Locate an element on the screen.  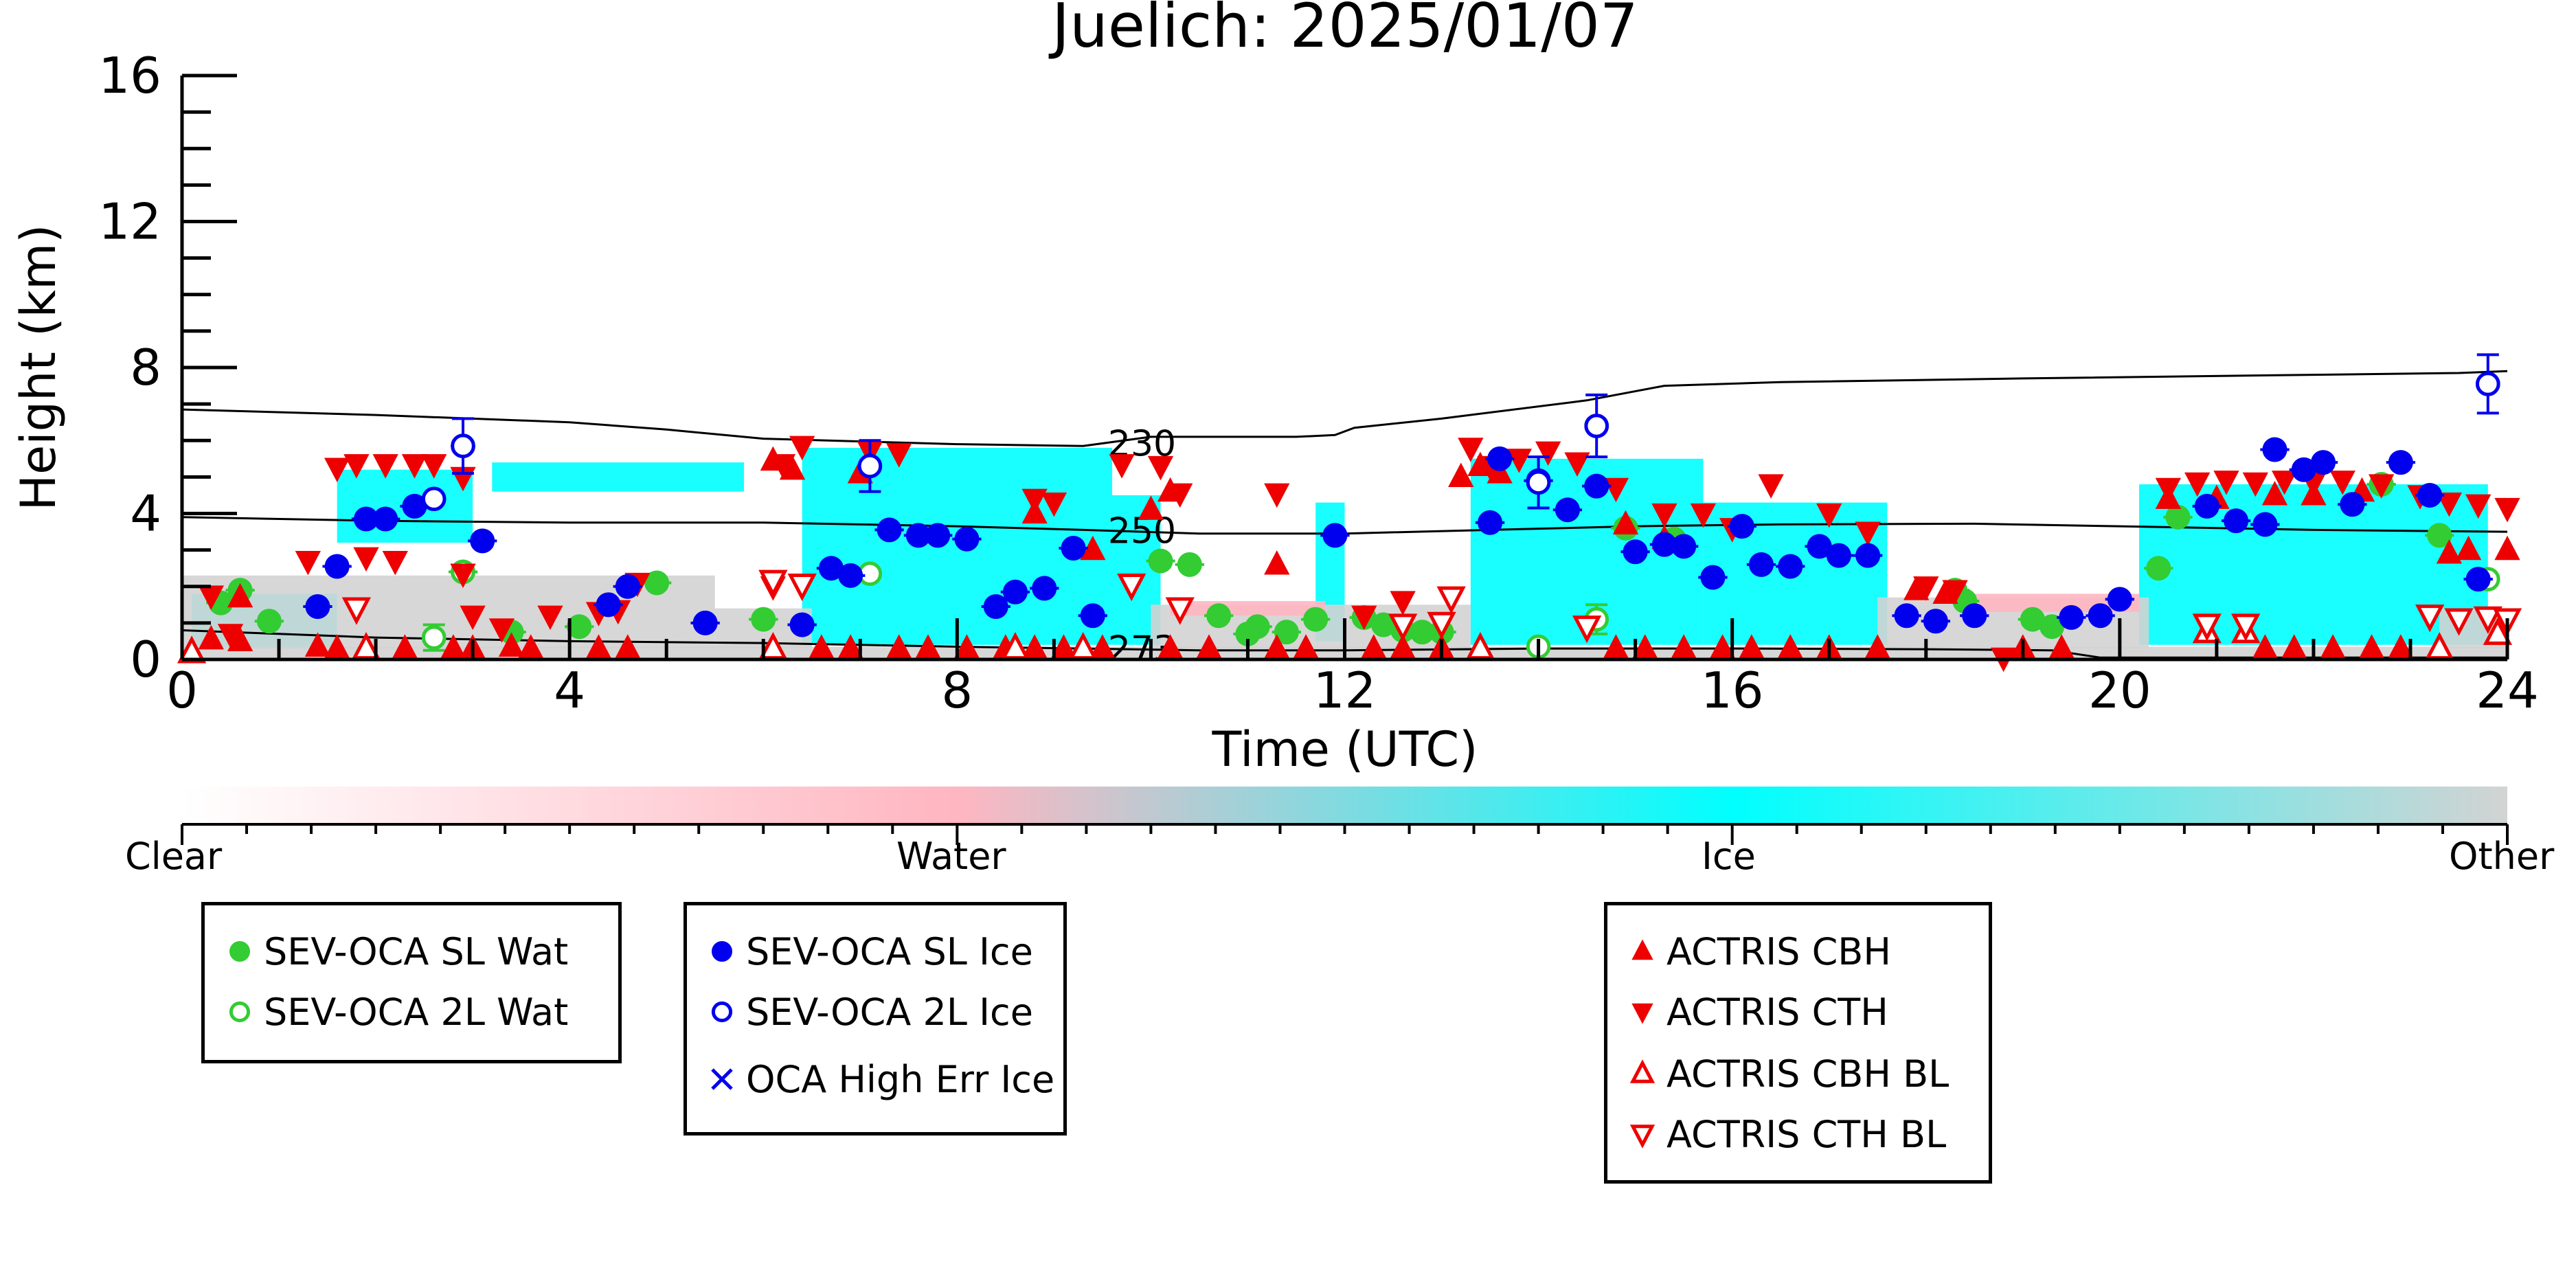
legend-label-cbh-bl: ACTRIS CBH BL is located at coordinates (1808, 1074).